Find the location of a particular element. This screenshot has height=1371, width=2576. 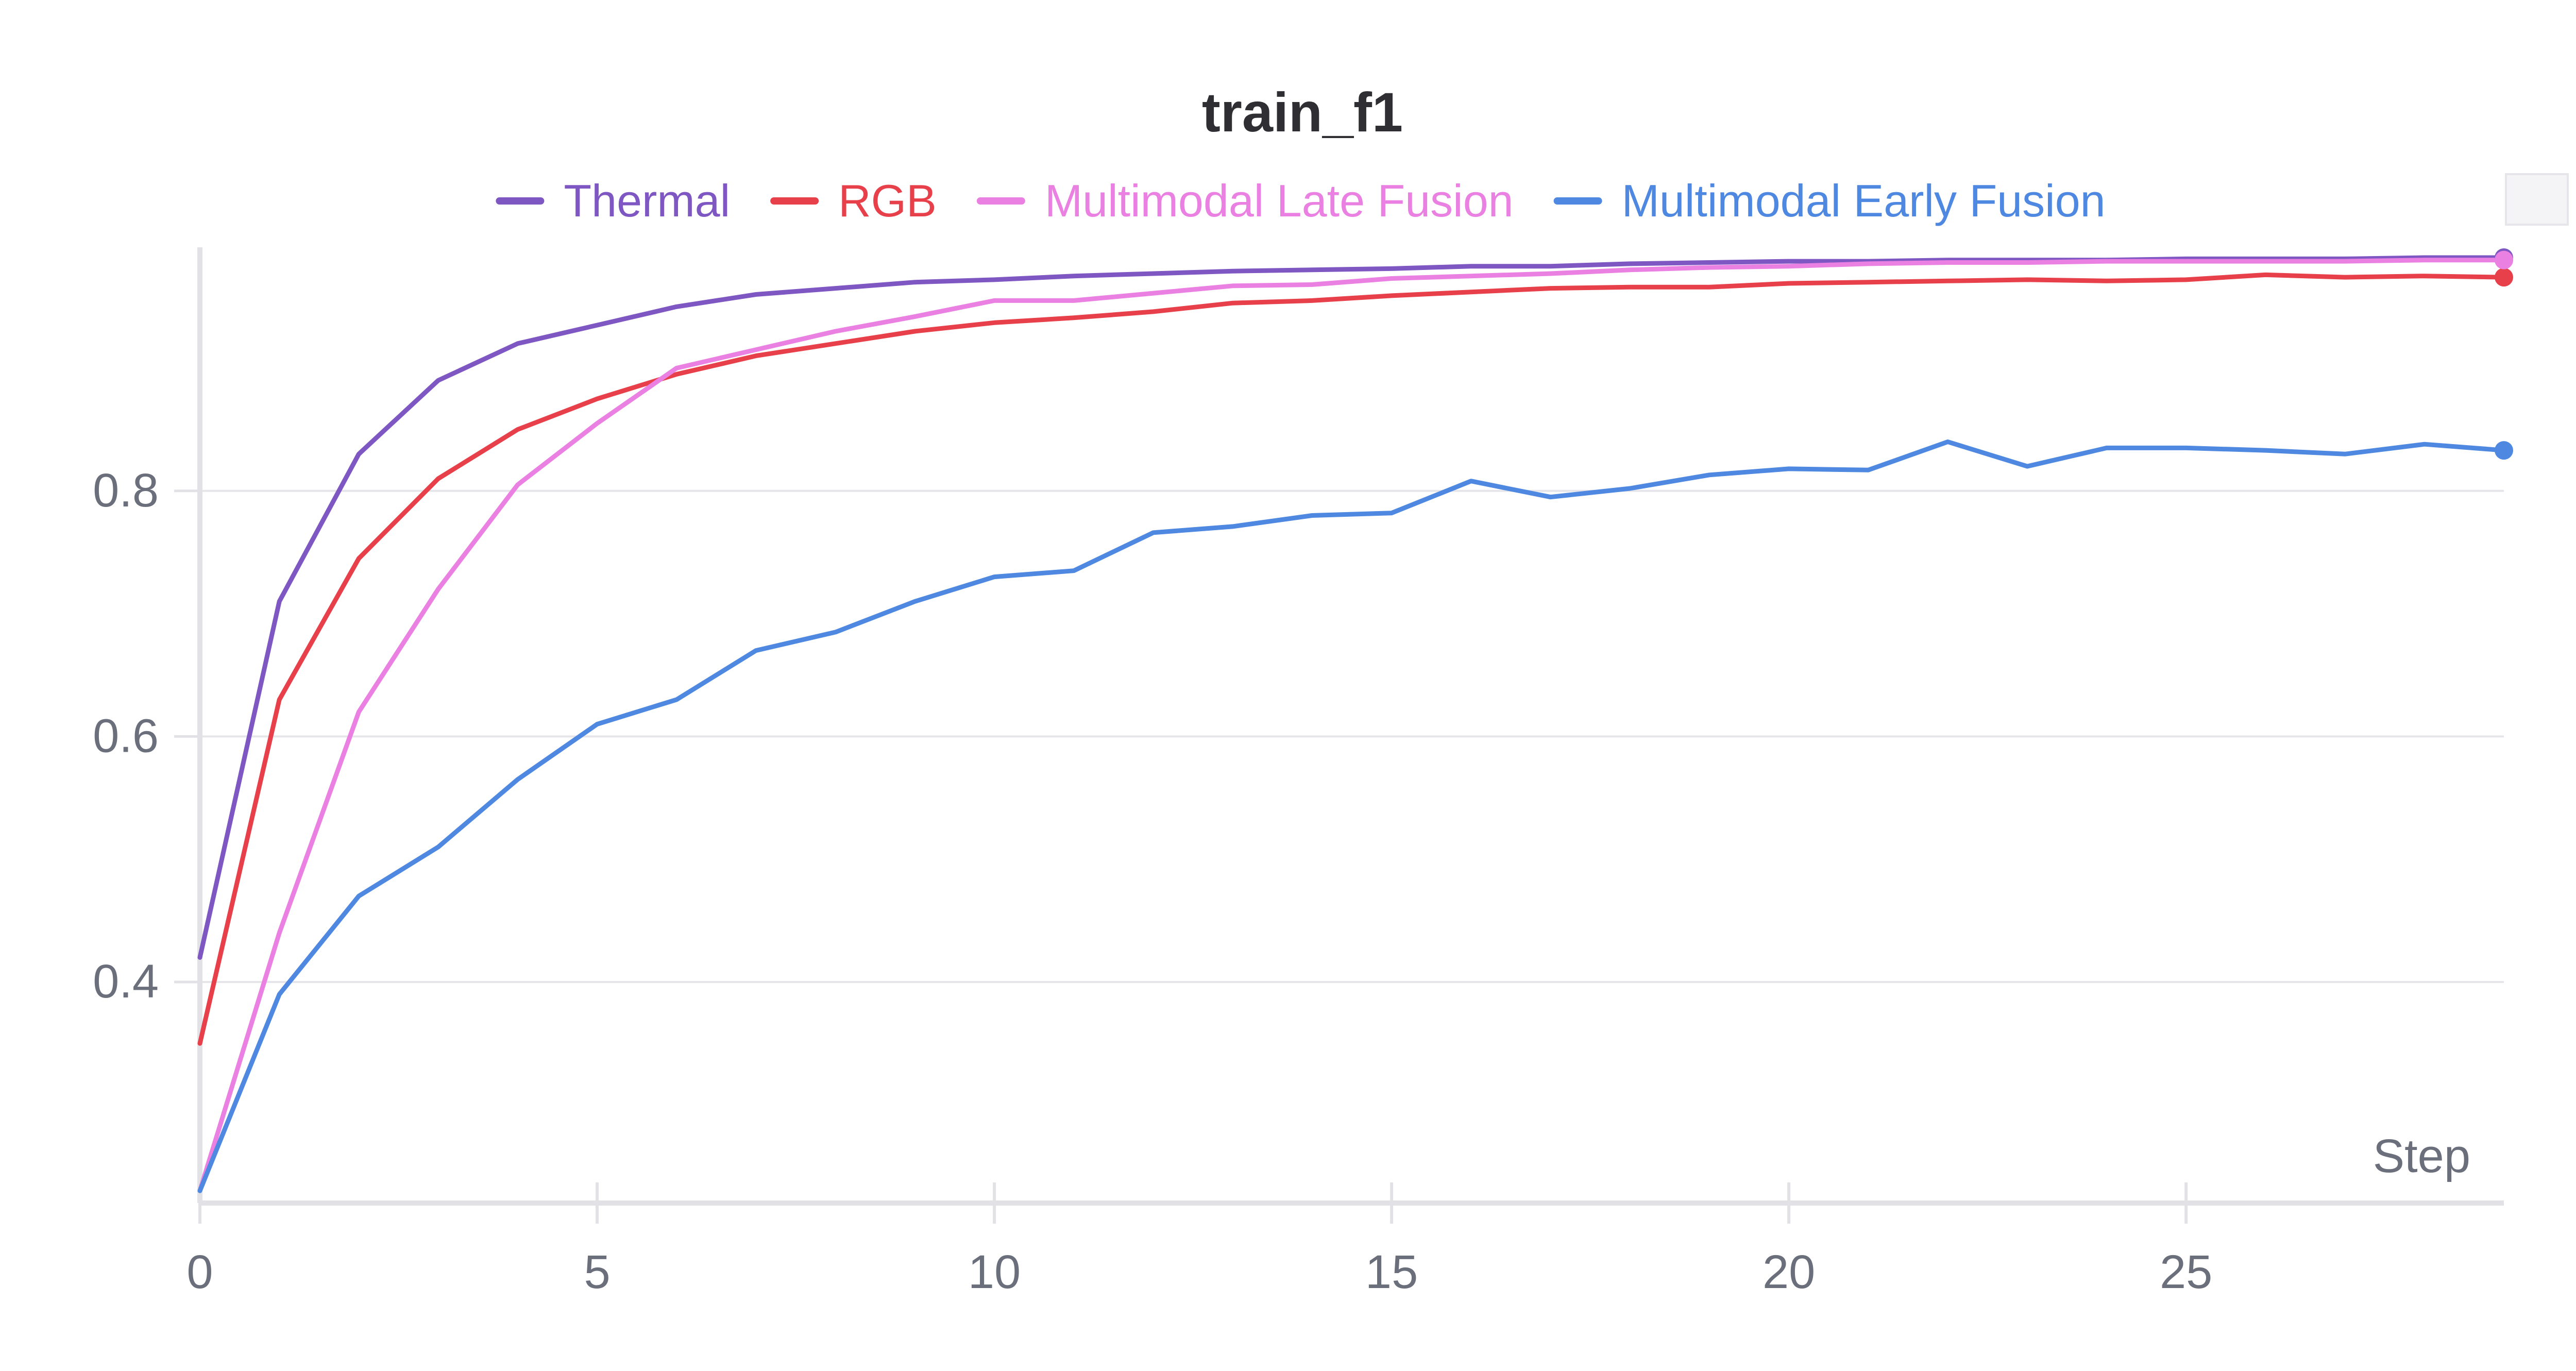

x-axis-label: Step is located at coordinates (2421, 1156).